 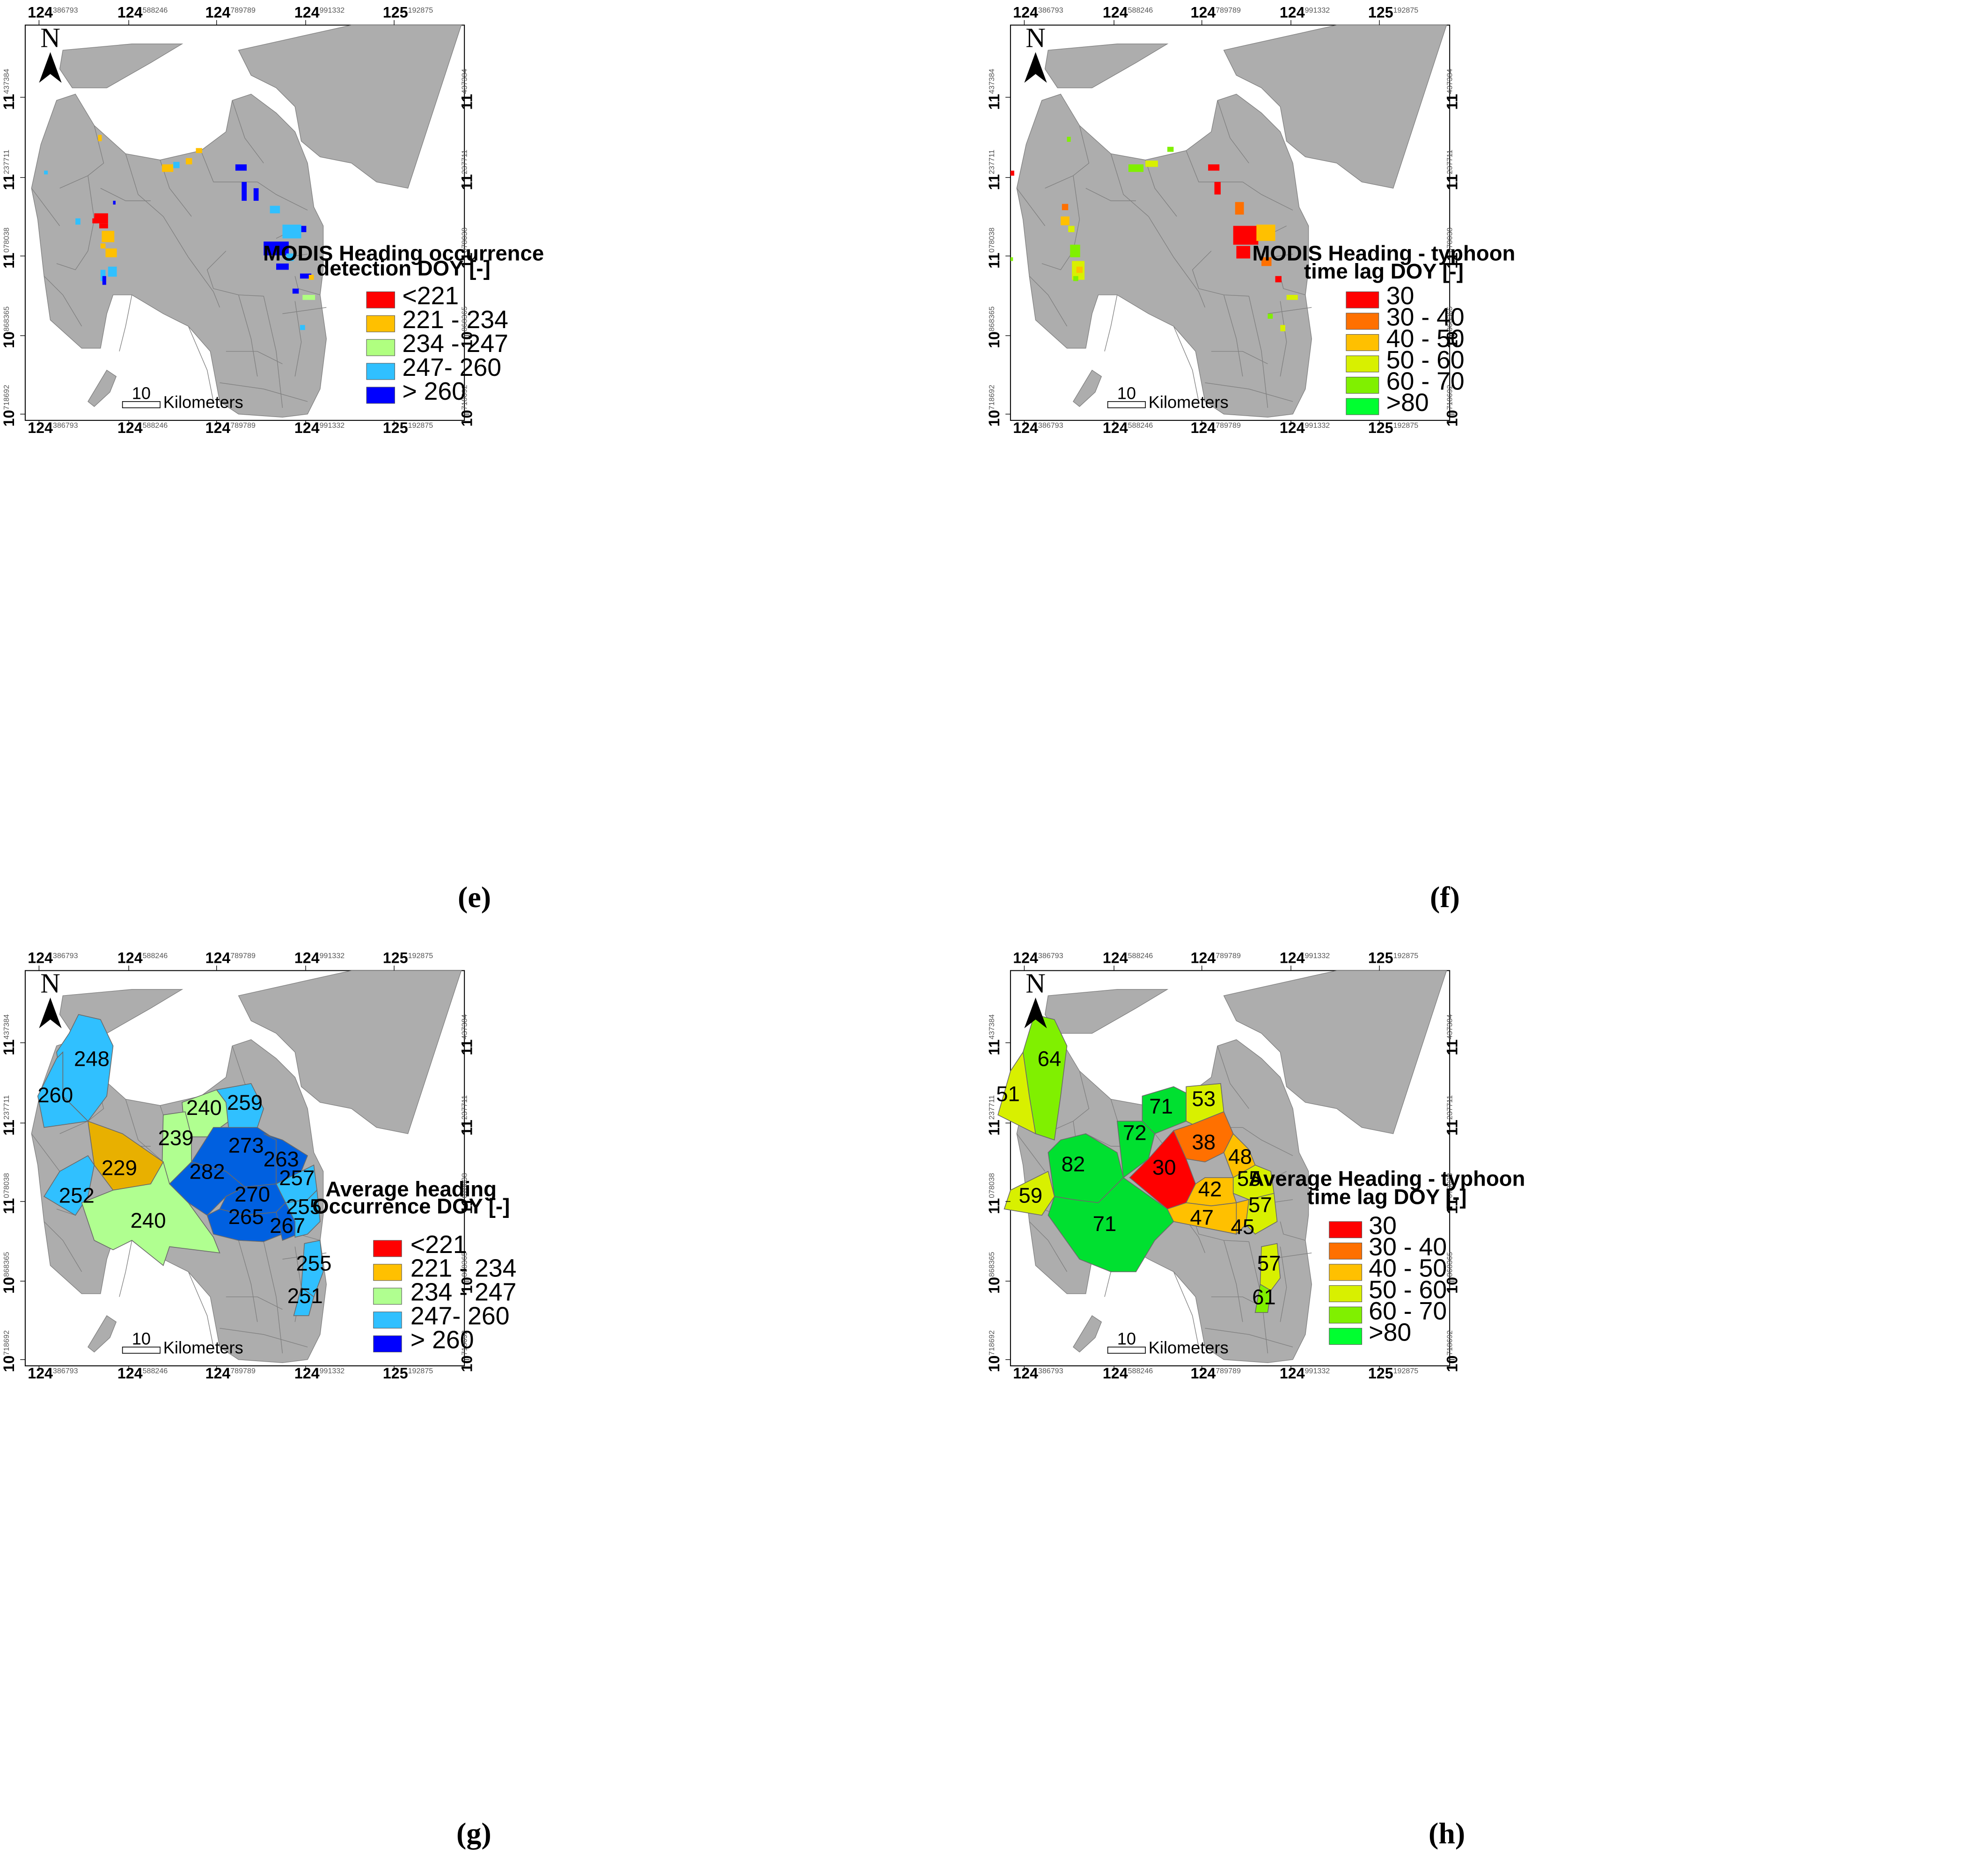 I want to click on legend-label: >80, so click(x=1407, y=402).